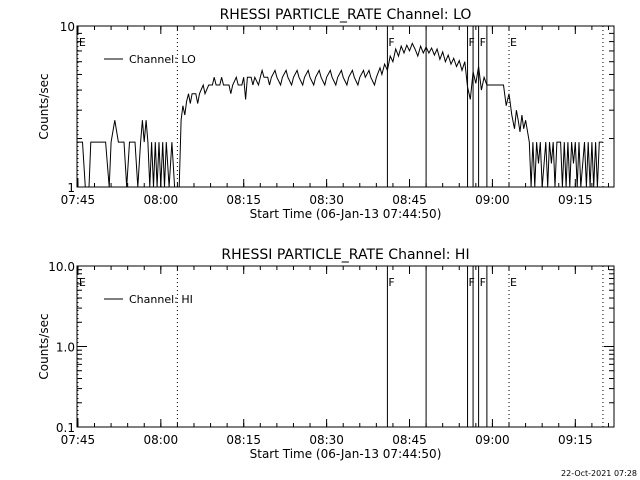  Describe the element at coordinates (161, 299) in the screenshot. I see `legend-entry: Channel: HI` at that location.